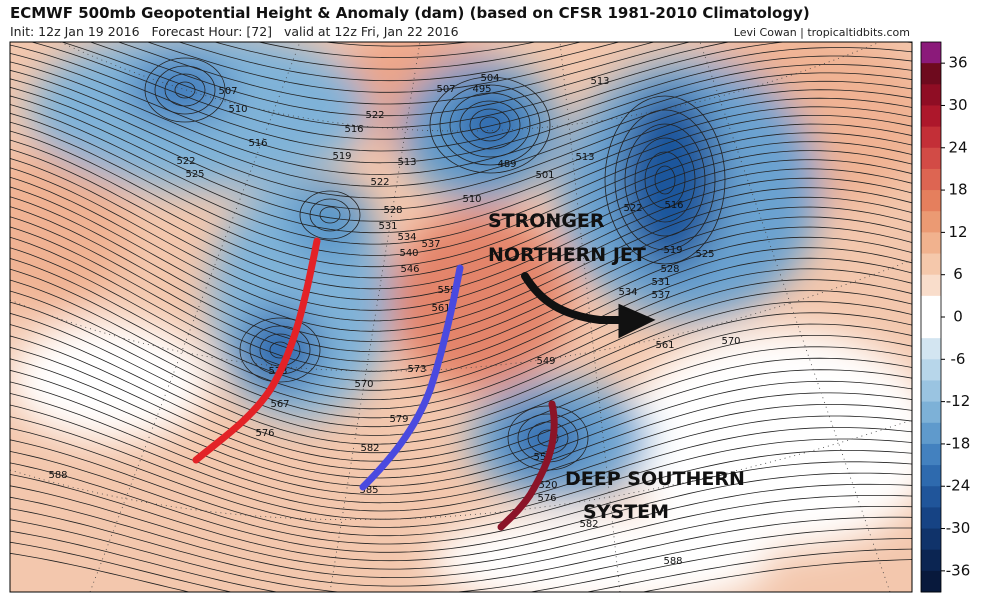  What do you see at coordinates (655, 479) in the screenshot?
I see `annotation: DEEP SOUTHERN` at bounding box center [655, 479].